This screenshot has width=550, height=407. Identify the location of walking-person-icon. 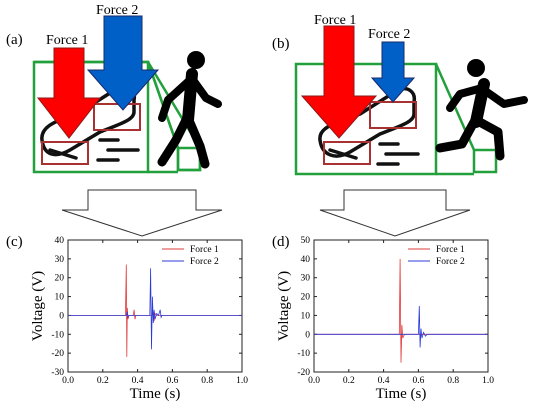
(189, 110).